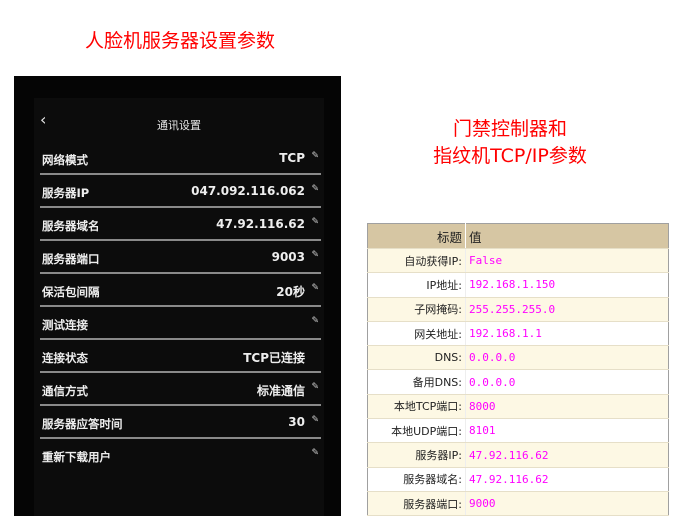  I want to click on param-label: 备用DNS:, so click(416, 382).